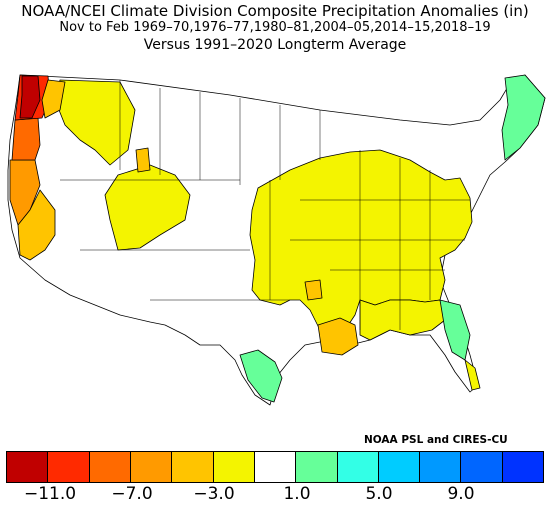  Describe the element at coordinates (50, 494) in the screenshot. I see `legend-label: −11.0` at that location.